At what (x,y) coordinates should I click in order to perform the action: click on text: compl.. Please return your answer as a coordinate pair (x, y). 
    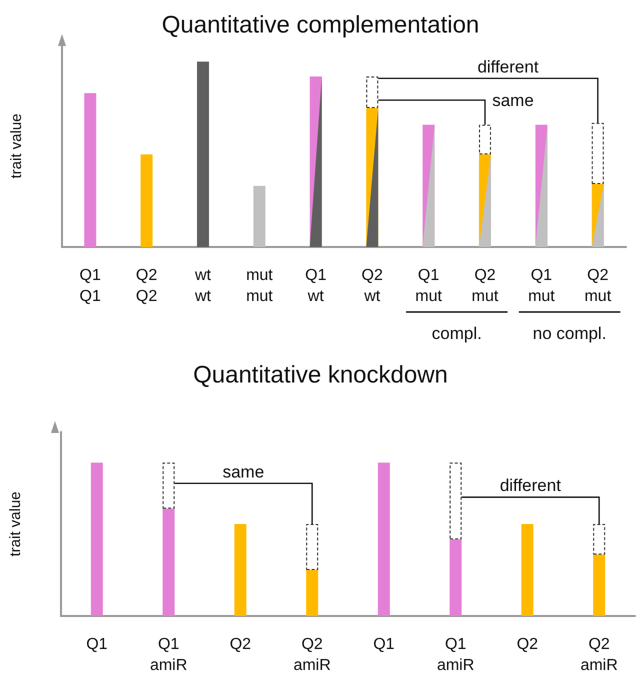
    Looking at the image, I should click on (457, 333).